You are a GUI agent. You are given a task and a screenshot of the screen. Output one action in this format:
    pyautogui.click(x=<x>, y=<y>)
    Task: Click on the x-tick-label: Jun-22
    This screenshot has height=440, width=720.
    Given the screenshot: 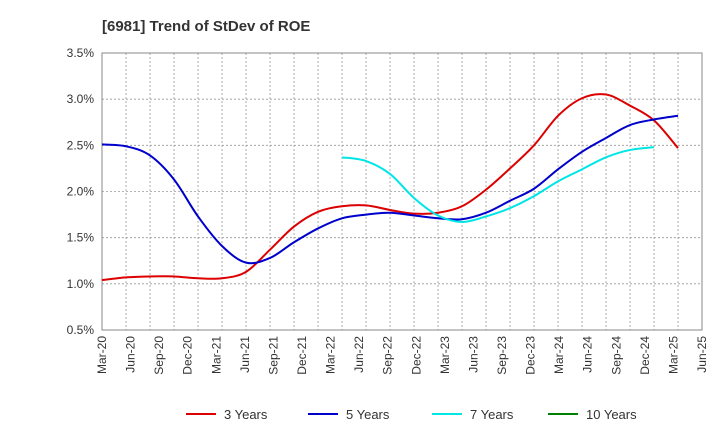 What is the action you would take?
    pyautogui.click(x=359, y=354)
    